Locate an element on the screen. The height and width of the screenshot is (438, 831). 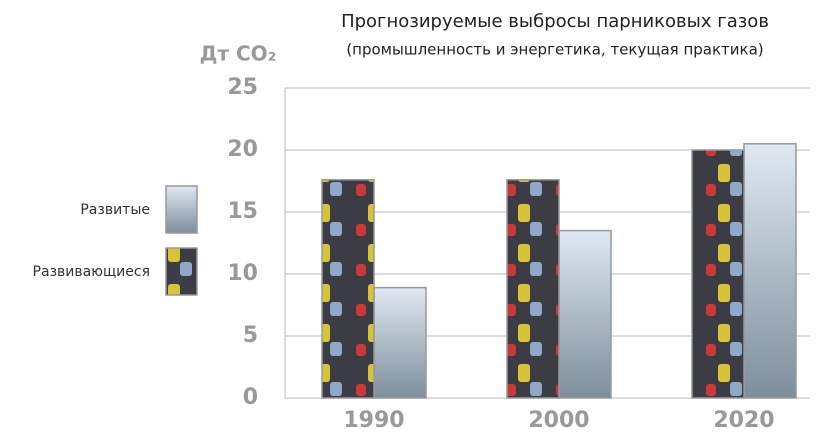
legend-label: Развивающиеся is located at coordinates (91, 272).